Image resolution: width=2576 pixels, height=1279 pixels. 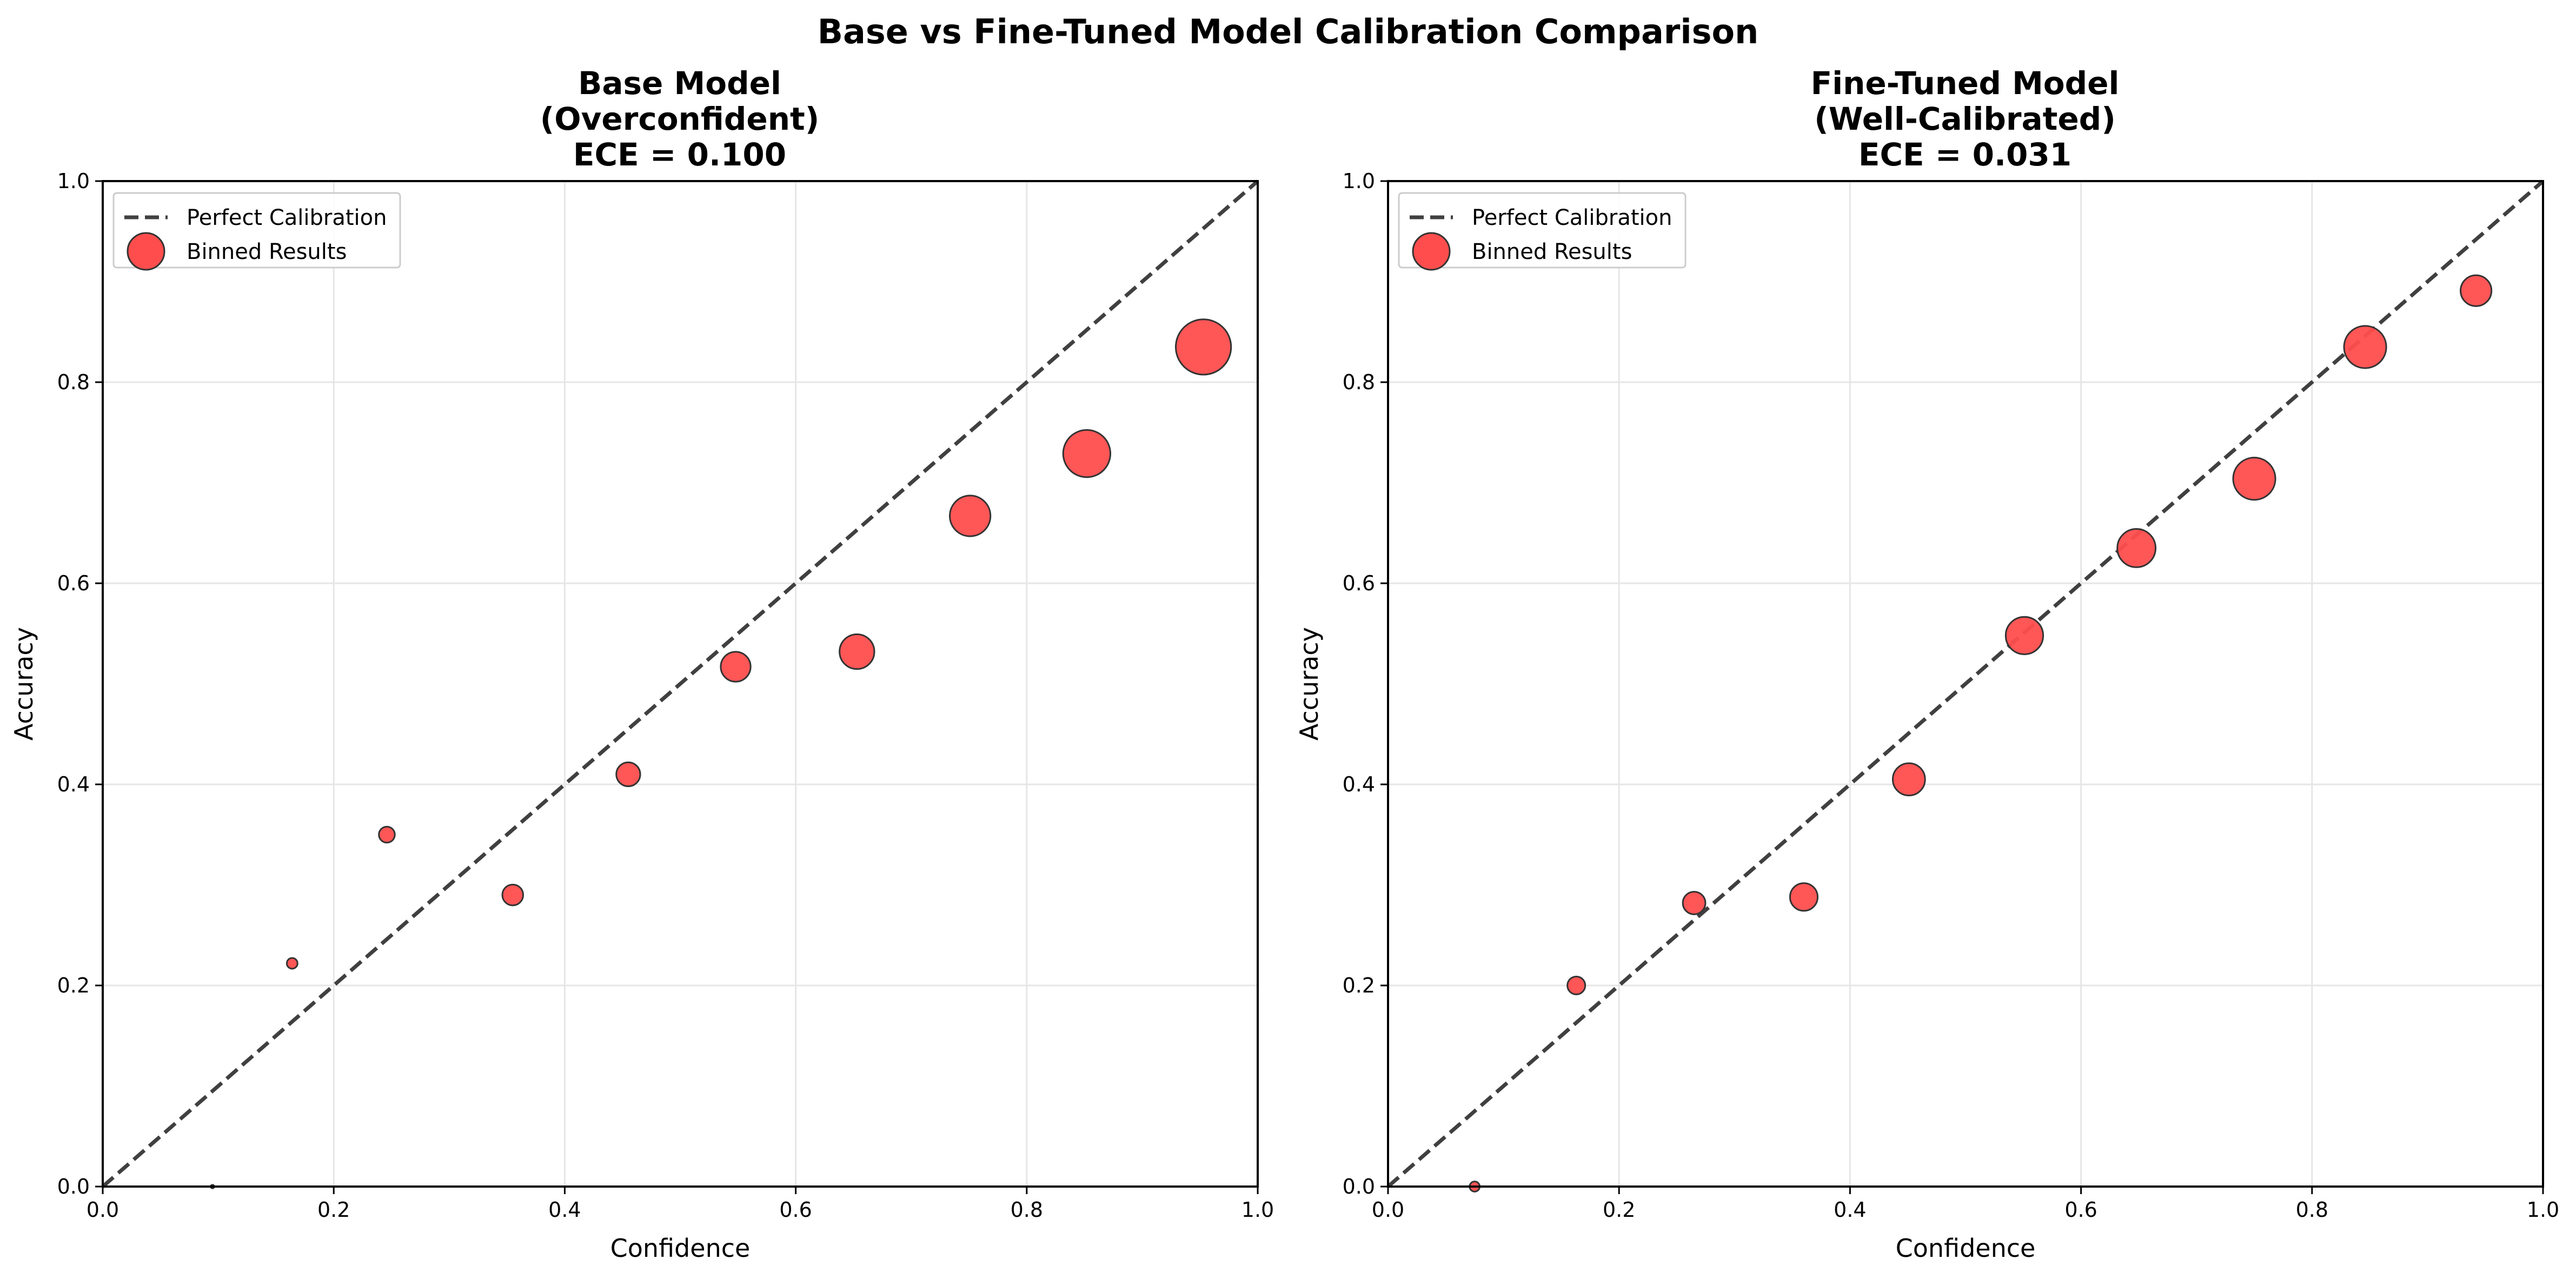 What do you see at coordinates (1964, 119) in the screenshot?
I see `panel-title-line-2: (Well-Calibrated)` at bounding box center [1964, 119].